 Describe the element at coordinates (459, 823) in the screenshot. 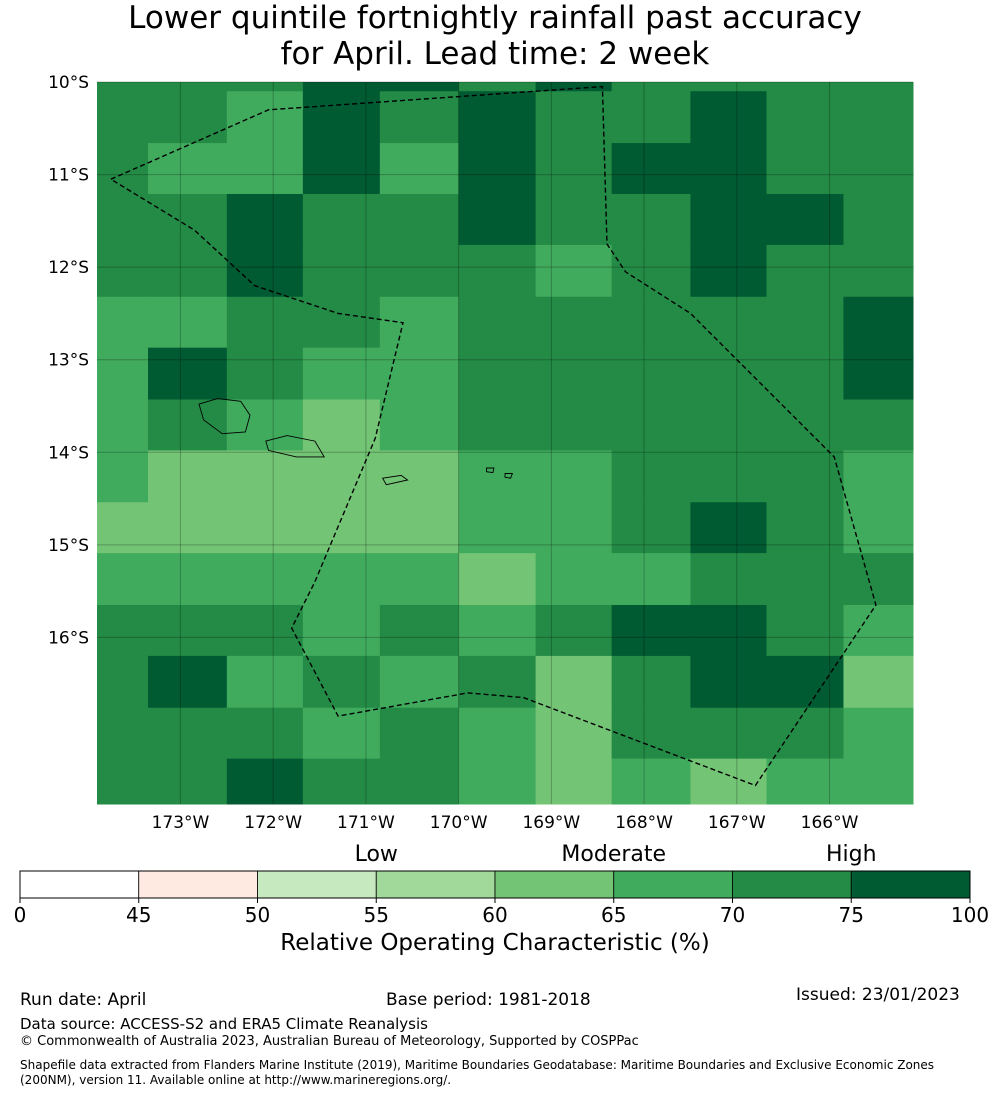

I see `lon-tick-label: 170°W` at that location.